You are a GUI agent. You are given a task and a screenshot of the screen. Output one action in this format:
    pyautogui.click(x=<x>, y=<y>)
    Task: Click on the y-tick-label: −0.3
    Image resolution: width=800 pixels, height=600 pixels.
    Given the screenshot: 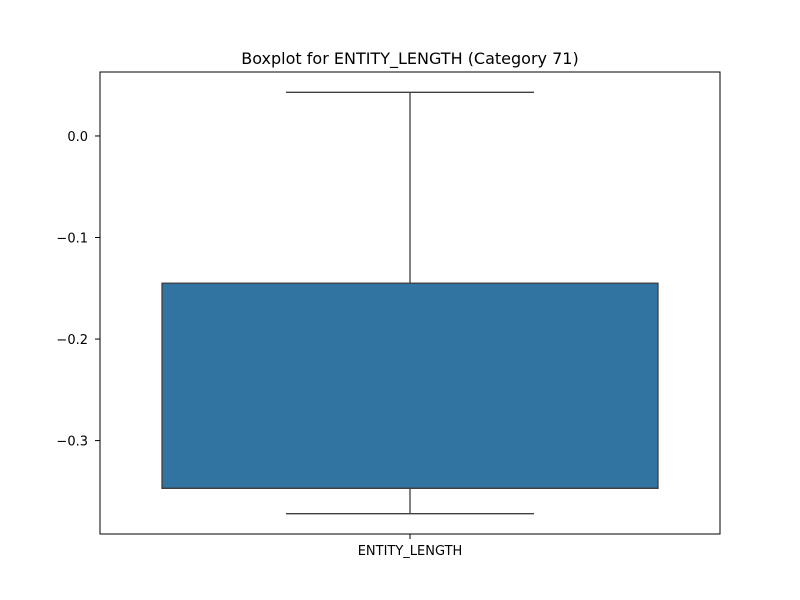 What is the action you would take?
    pyautogui.click(x=72, y=442)
    